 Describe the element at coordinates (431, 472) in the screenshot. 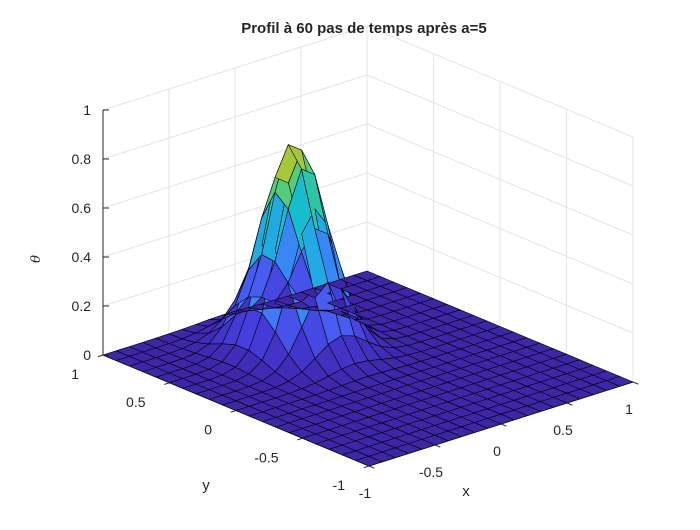

I see `x-tick-label: -0.5` at that location.